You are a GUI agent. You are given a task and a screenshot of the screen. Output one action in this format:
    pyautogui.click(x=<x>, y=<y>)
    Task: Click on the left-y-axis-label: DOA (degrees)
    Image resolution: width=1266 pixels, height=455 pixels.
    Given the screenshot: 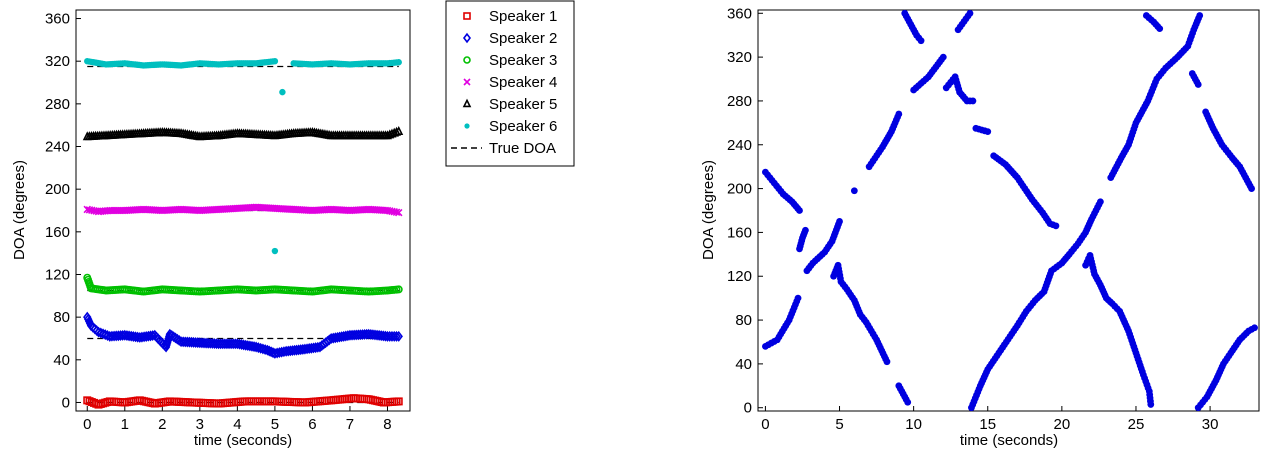 What is the action you would take?
    pyautogui.click(x=19, y=210)
    